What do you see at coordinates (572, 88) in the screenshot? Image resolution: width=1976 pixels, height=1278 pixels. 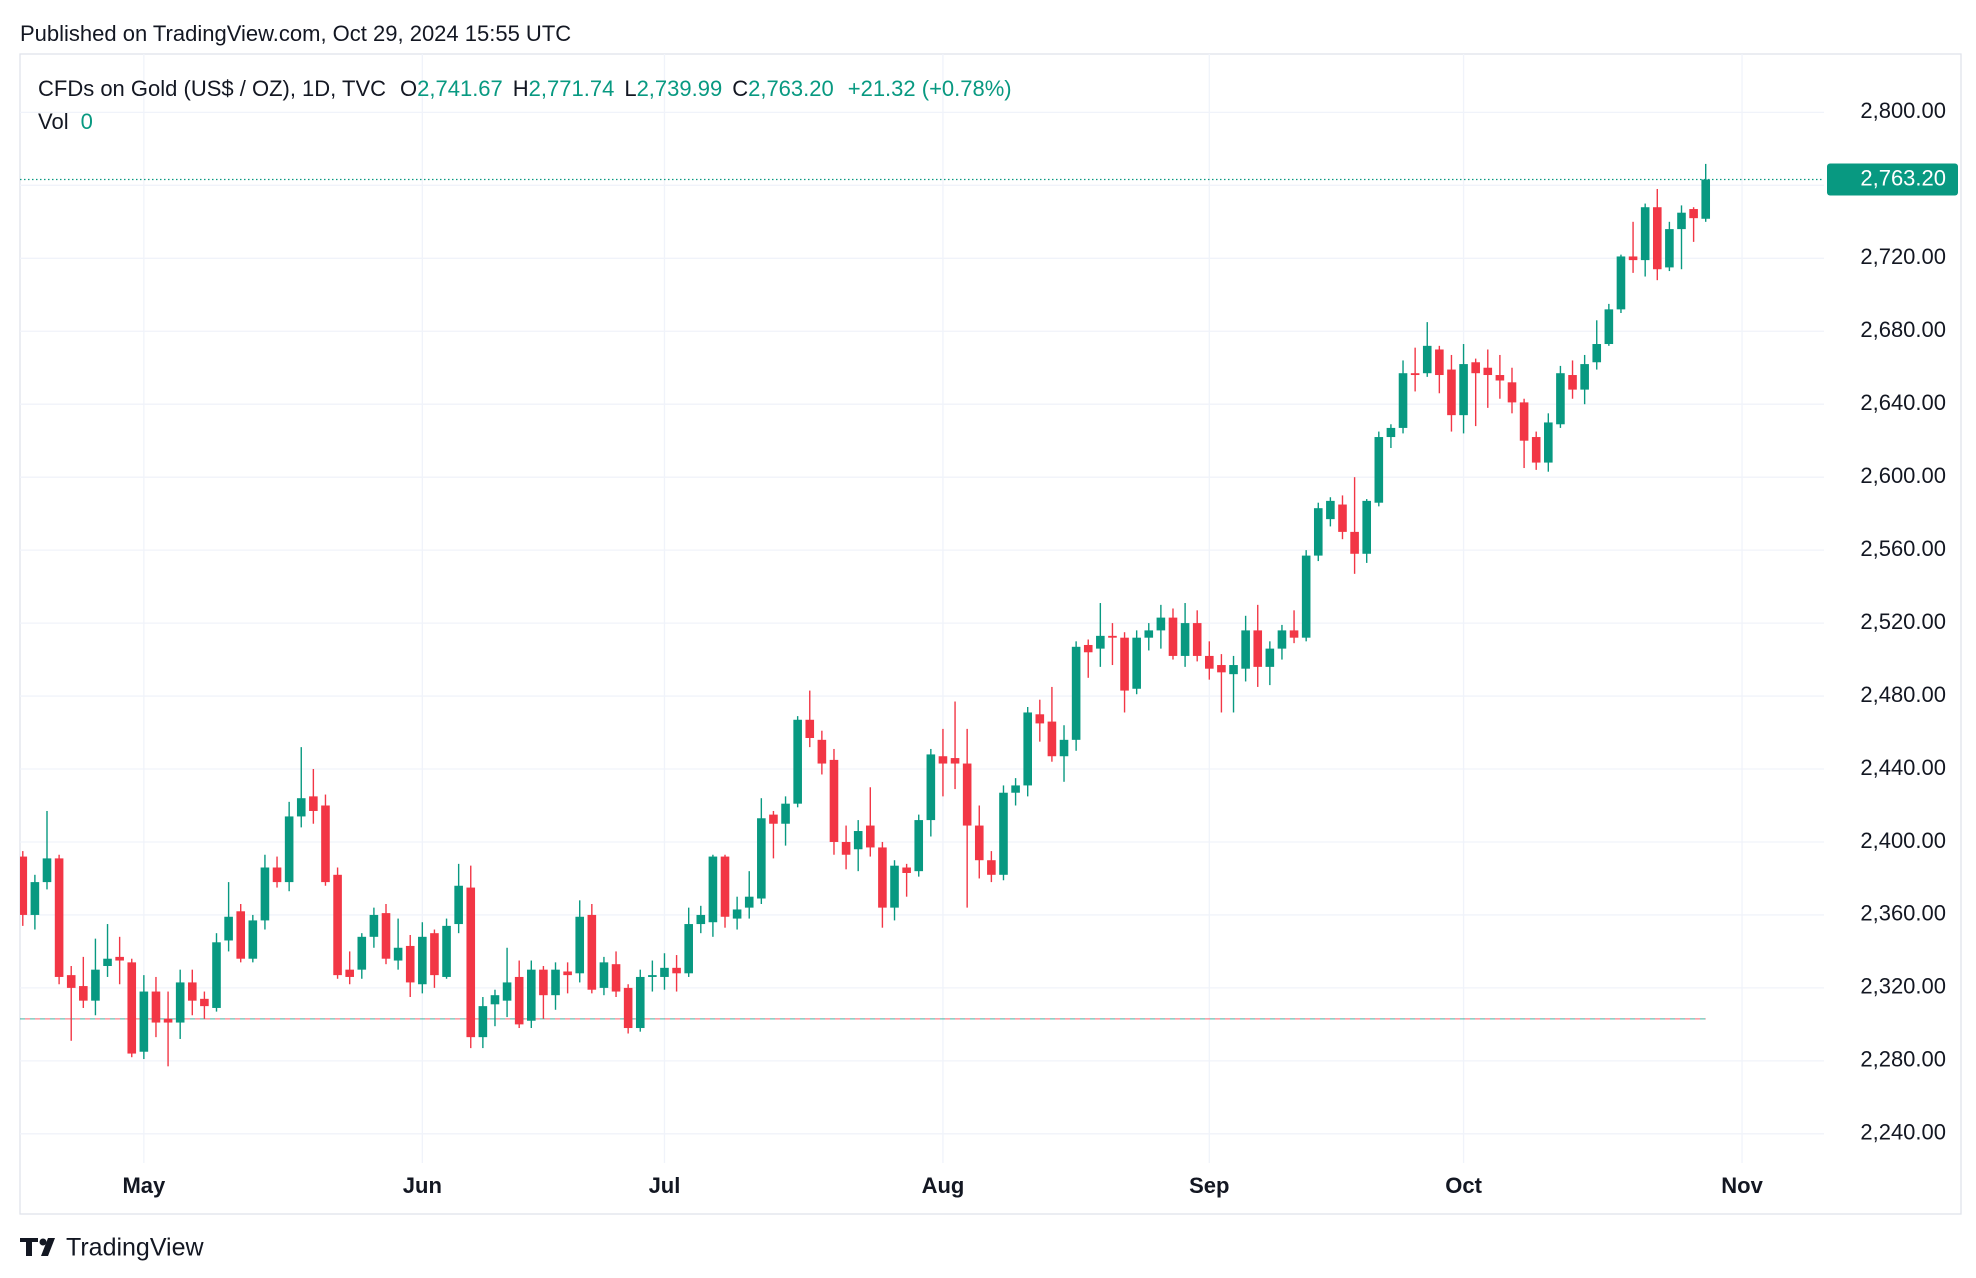 I see `ohlc-value: 2,771.74` at bounding box center [572, 88].